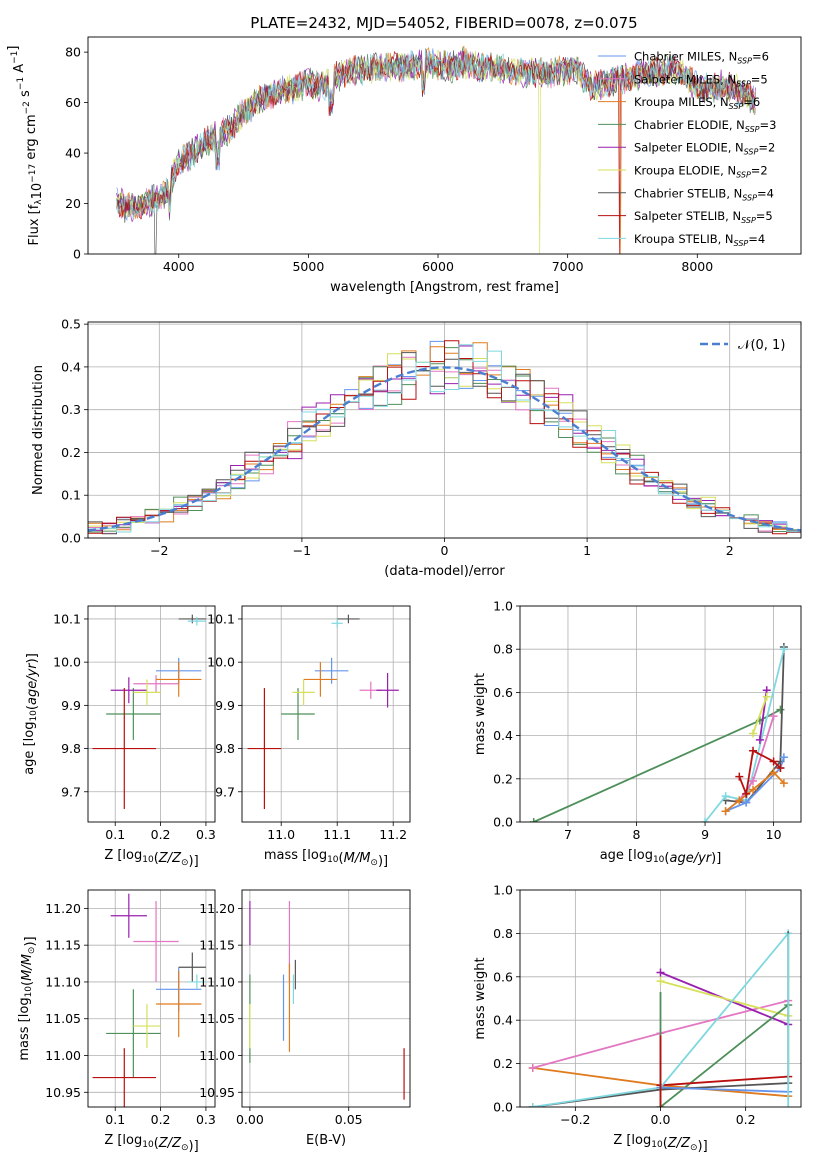 Image resolution: width=819 pixels, height=1170 pixels. What do you see at coordinates (19, 70) in the screenshot?
I see `y-axis-label-part: A` at bounding box center [19, 70].